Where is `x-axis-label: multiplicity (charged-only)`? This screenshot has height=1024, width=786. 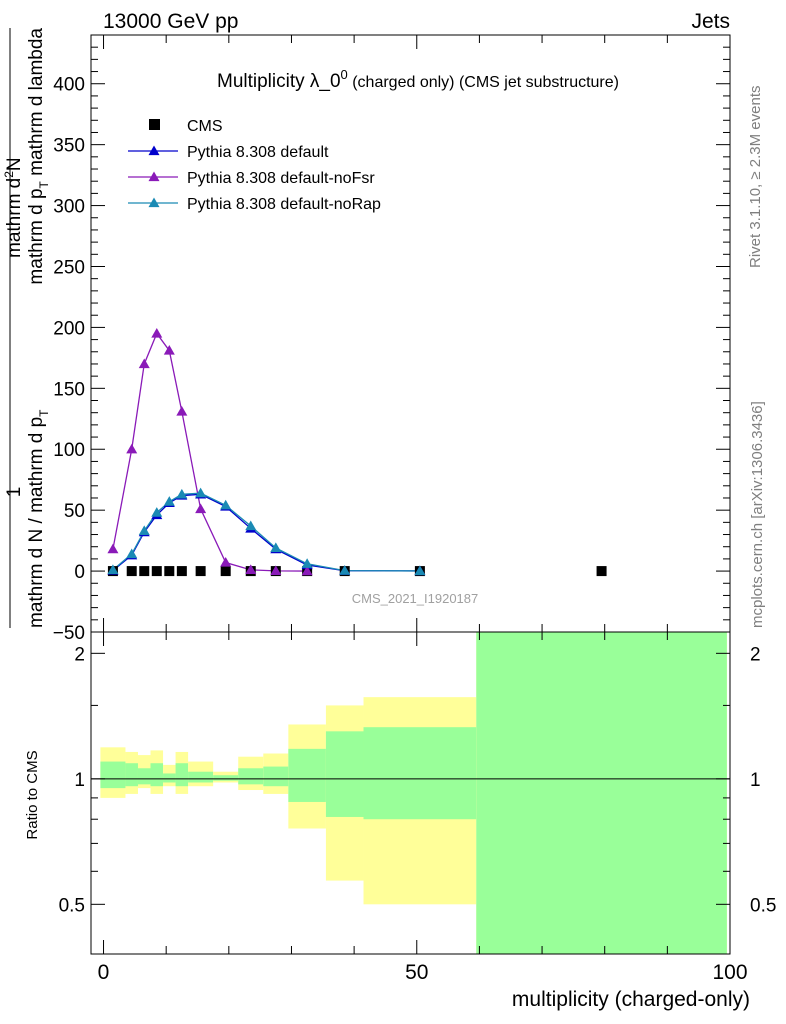 x-axis-label: multiplicity (charged-only) is located at coordinates (631, 999).